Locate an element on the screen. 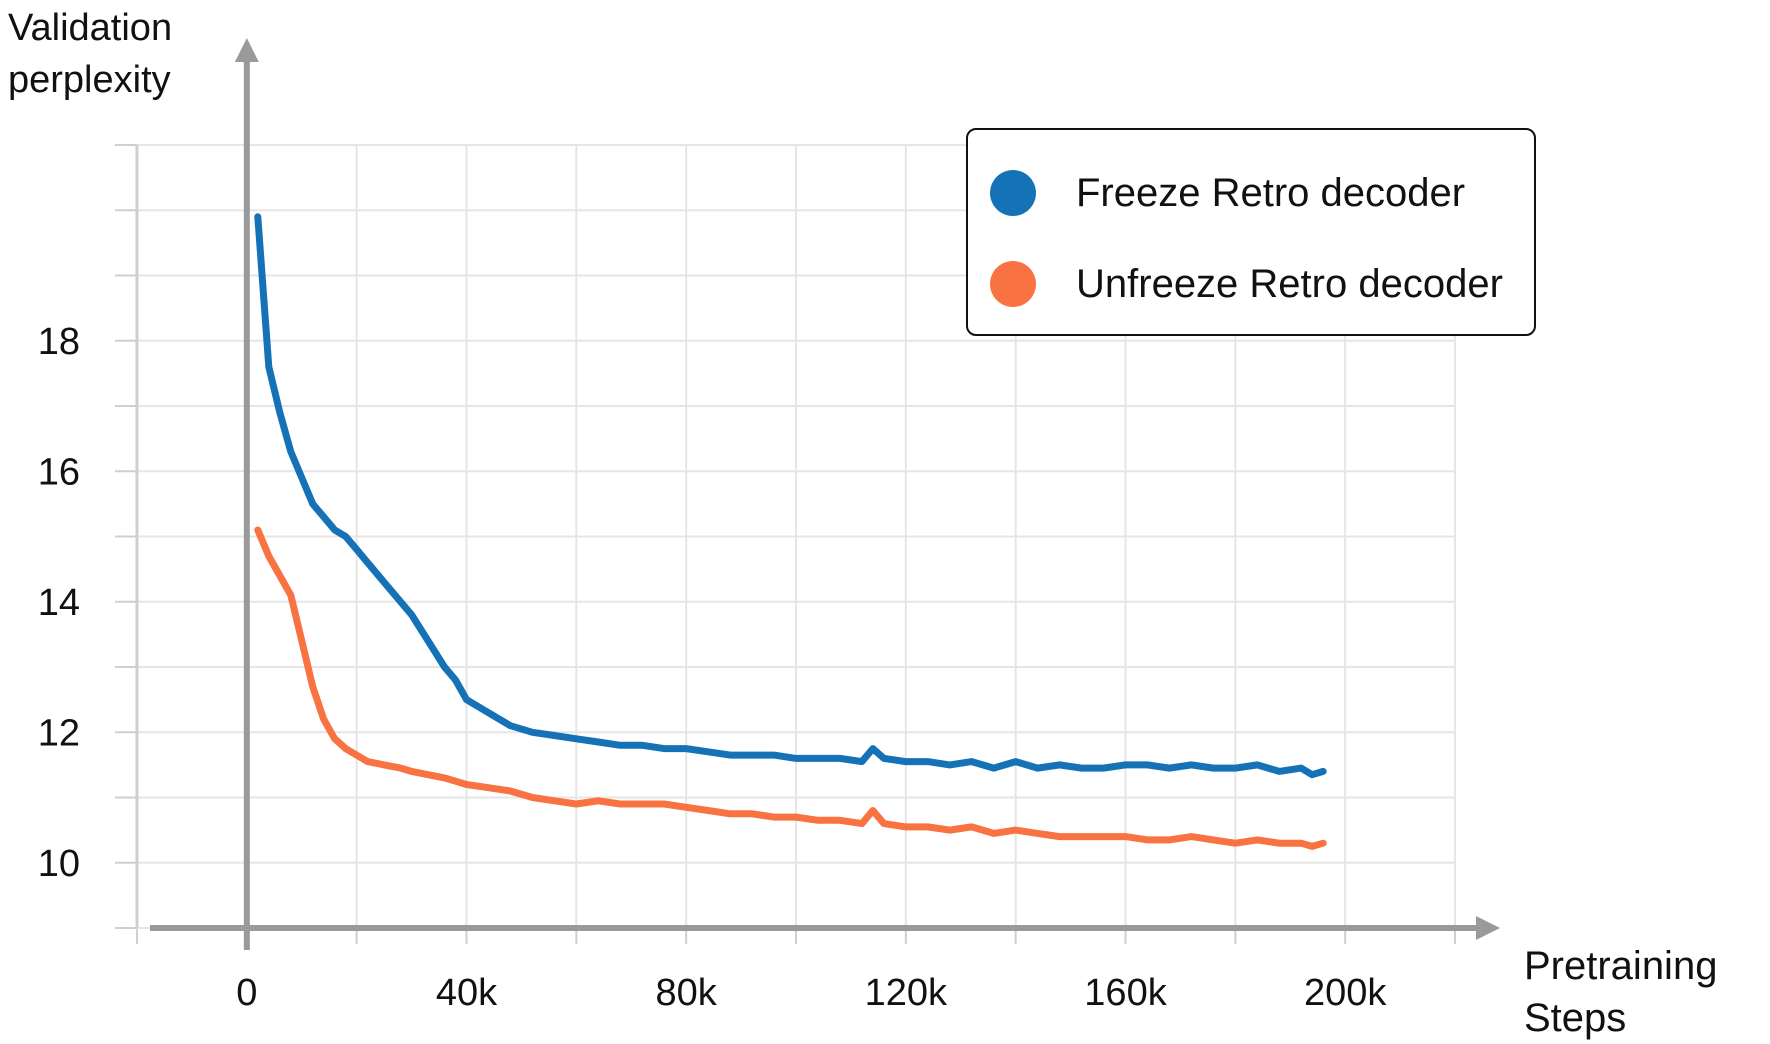 The image size is (1770, 1044). legend-item-unfreeze: Unfreeze Retro decoder is located at coordinates (1246, 284).